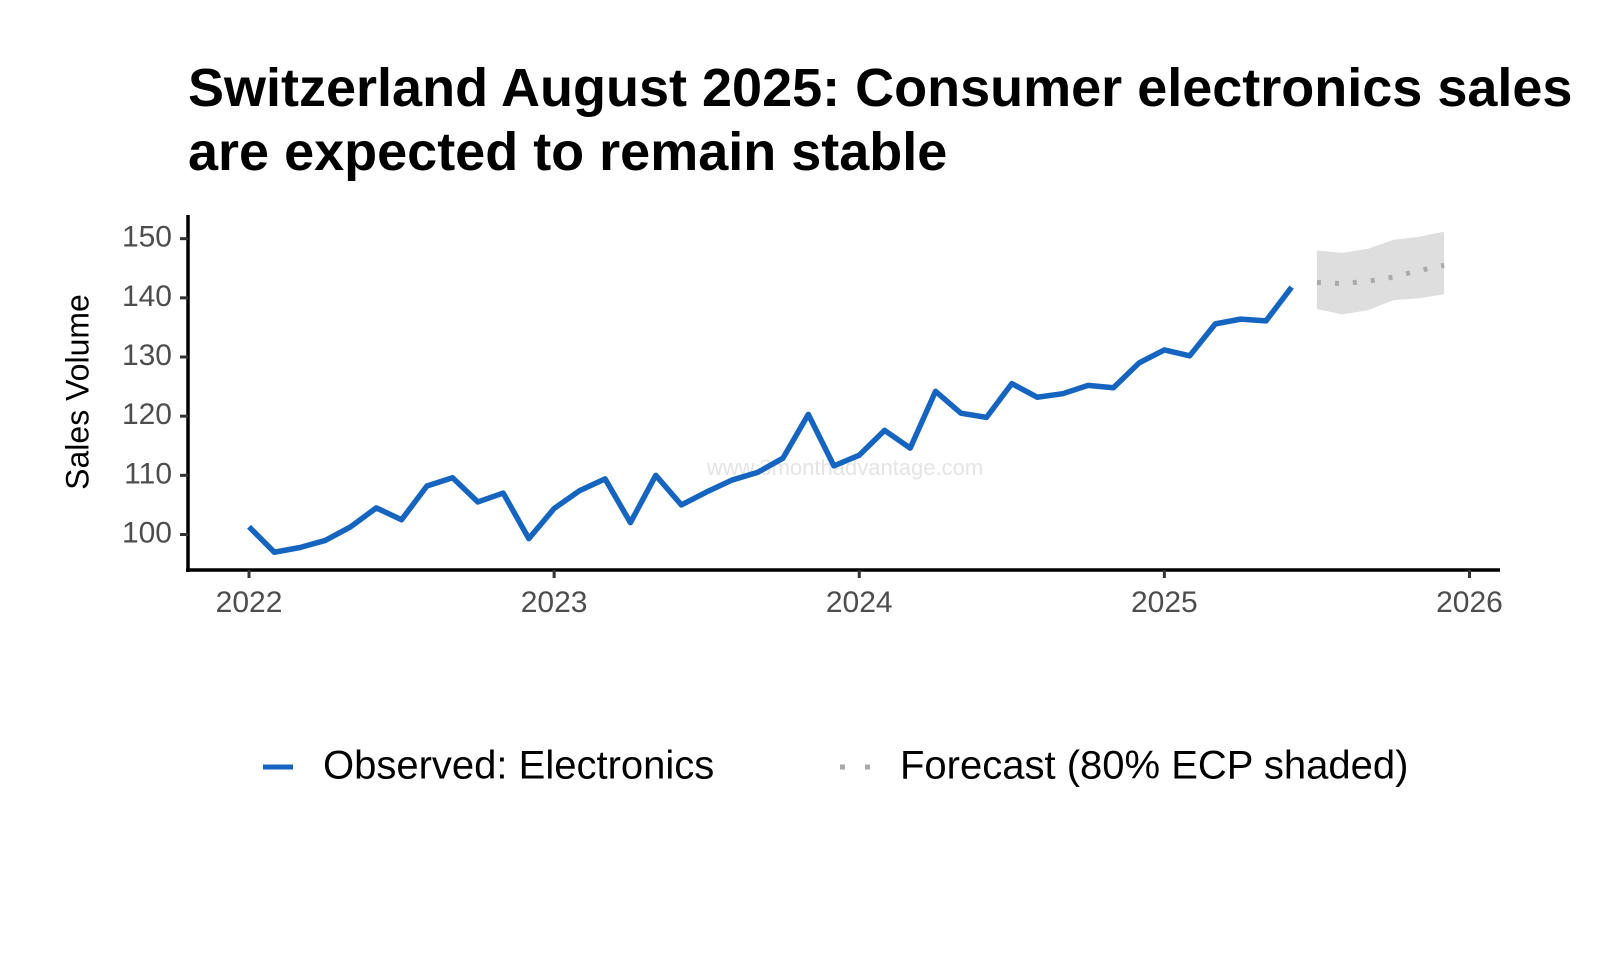 Image resolution: width=1600 pixels, height=960 pixels. Describe the element at coordinates (147, 532) in the screenshot. I see `y-tick-label: 100` at that location.